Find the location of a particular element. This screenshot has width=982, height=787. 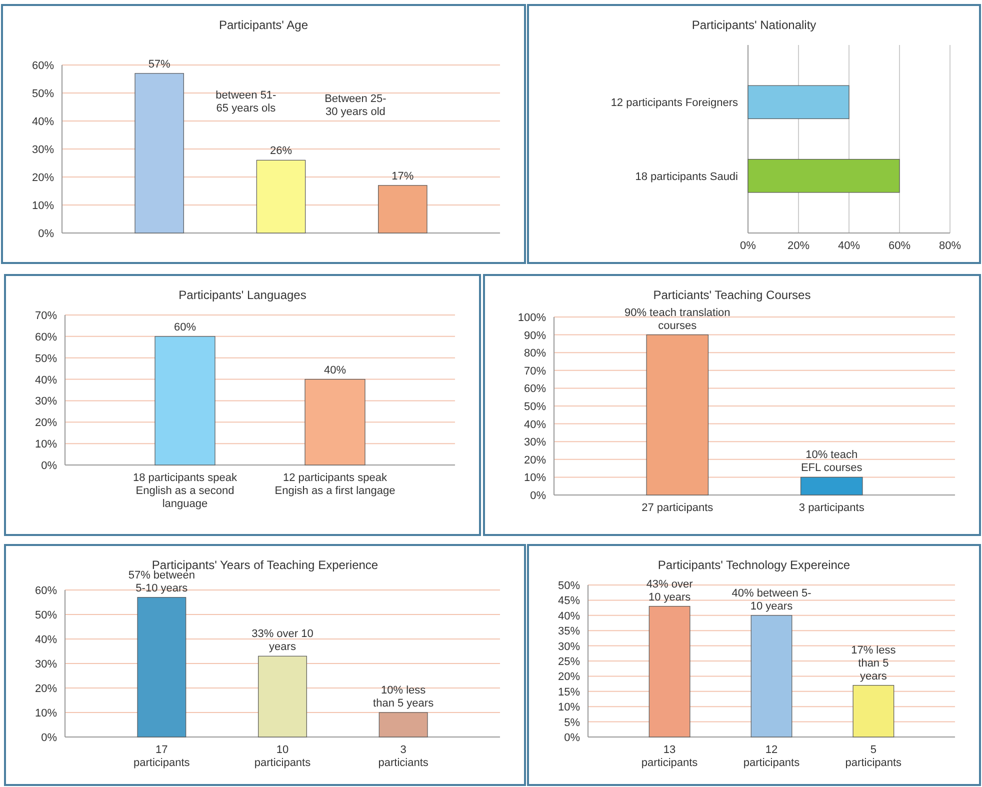

y-tick-label: 15% is located at coordinates (569, 692).